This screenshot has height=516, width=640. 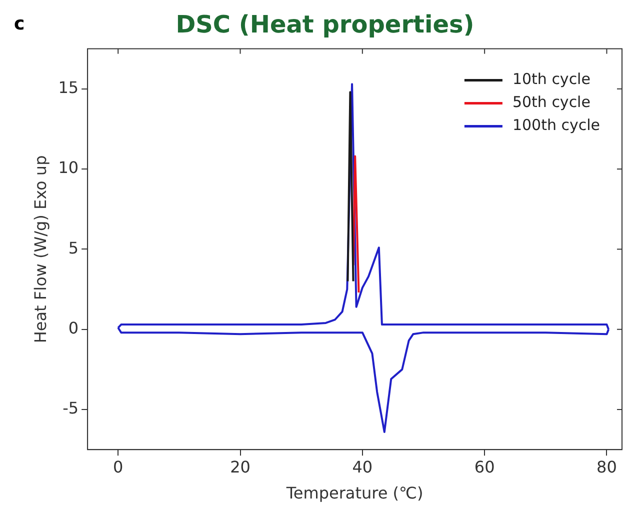 What do you see at coordinates (40, 249) in the screenshot?
I see `y-axis-title: Heat Flow (W/g) Exo up` at bounding box center [40, 249].